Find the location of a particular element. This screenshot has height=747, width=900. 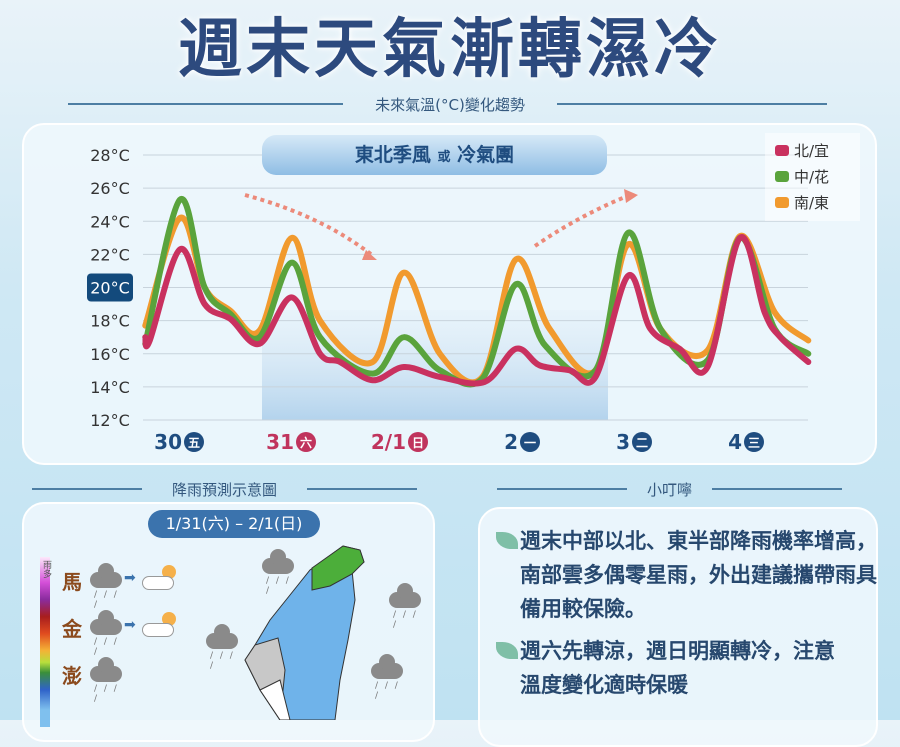

page-title: 週末天氣漸轉濕冷 is located at coordinates (450, 50).